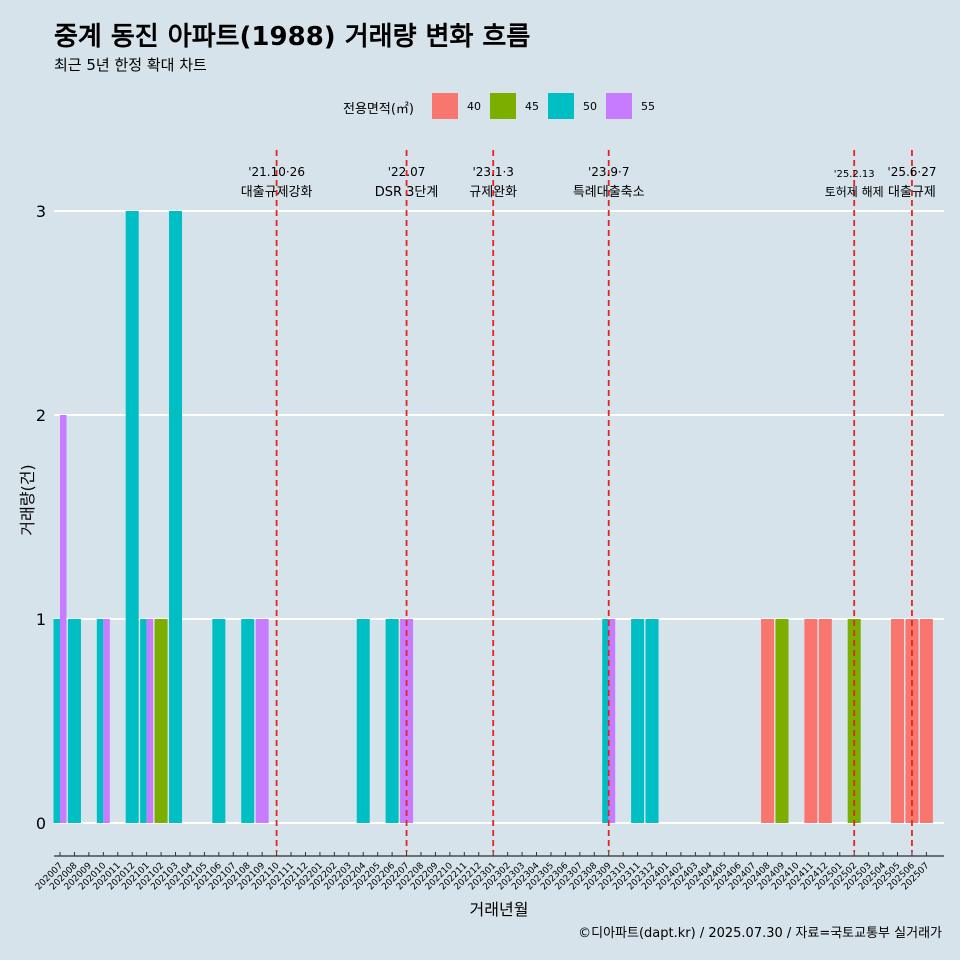  Describe the element at coordinates (41, 619) in the screenshot. I see `y-tick-label: 1` at that location.